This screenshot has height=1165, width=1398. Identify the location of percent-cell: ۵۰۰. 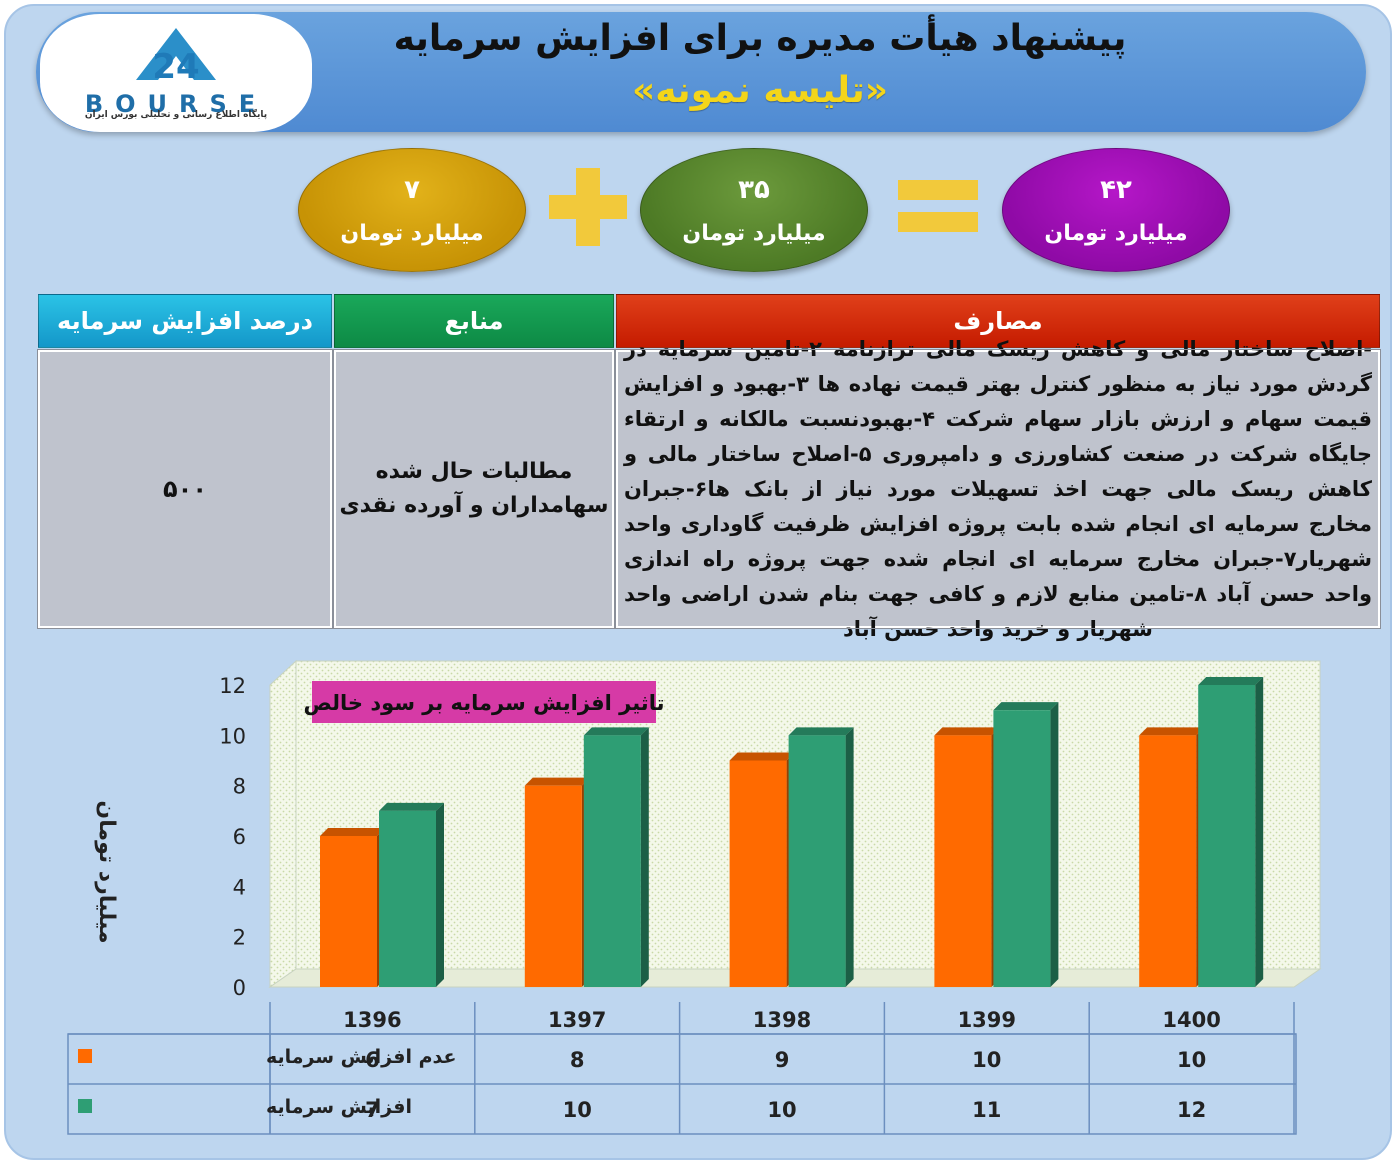
(185, 489).